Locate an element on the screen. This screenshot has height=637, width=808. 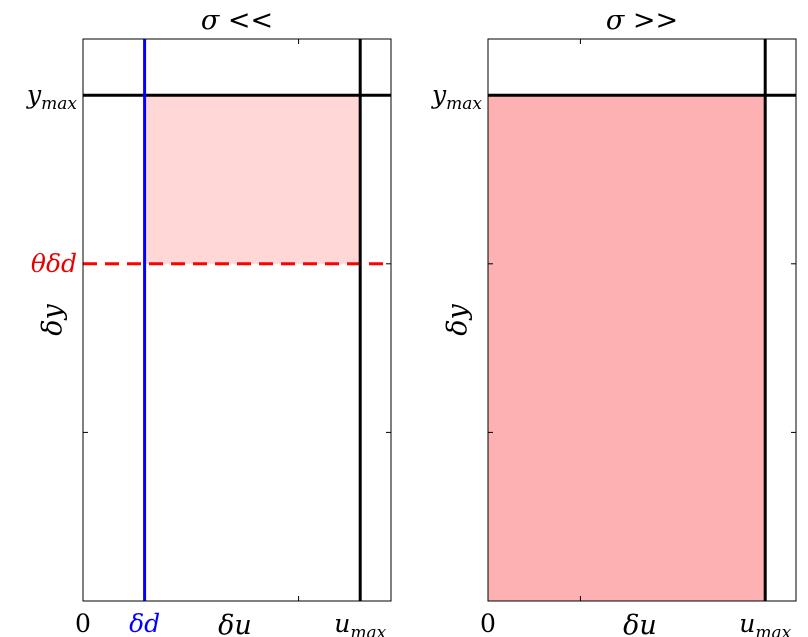
chart-2-x-tick-label-0: 0 is located at coordinates (488, 623).